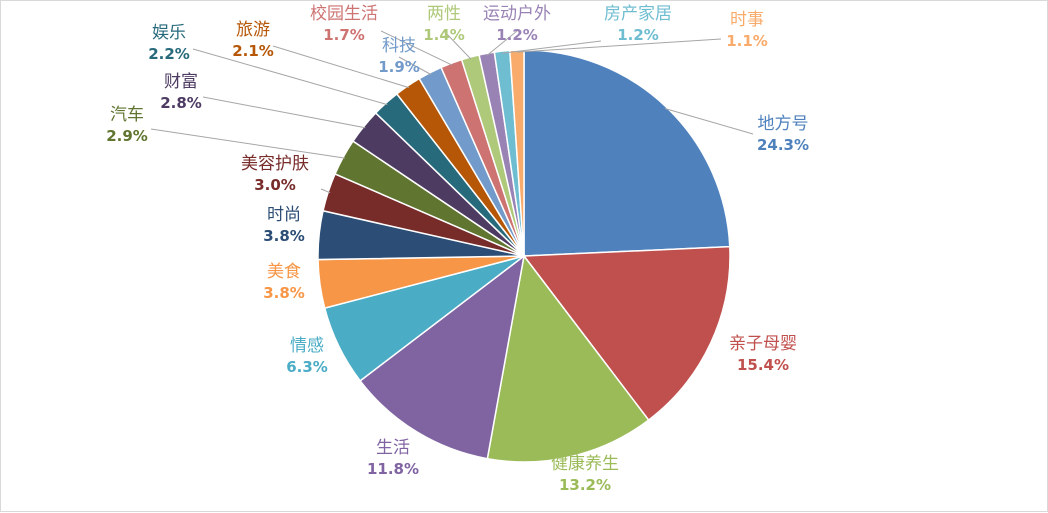 The image size is (1048, 513). Describe the element at coordinates (638, 14) in the screenshot. I see `slice-name-label: 房产家居` at that location.